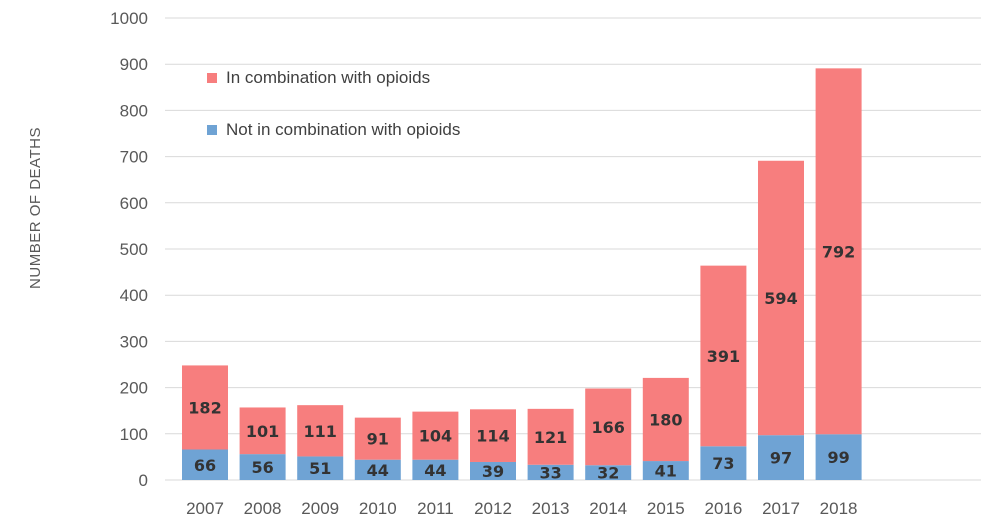  Describe the element at coordinates (143, 480) in the screenshot. I see `y-tick-label: 0` at that location.